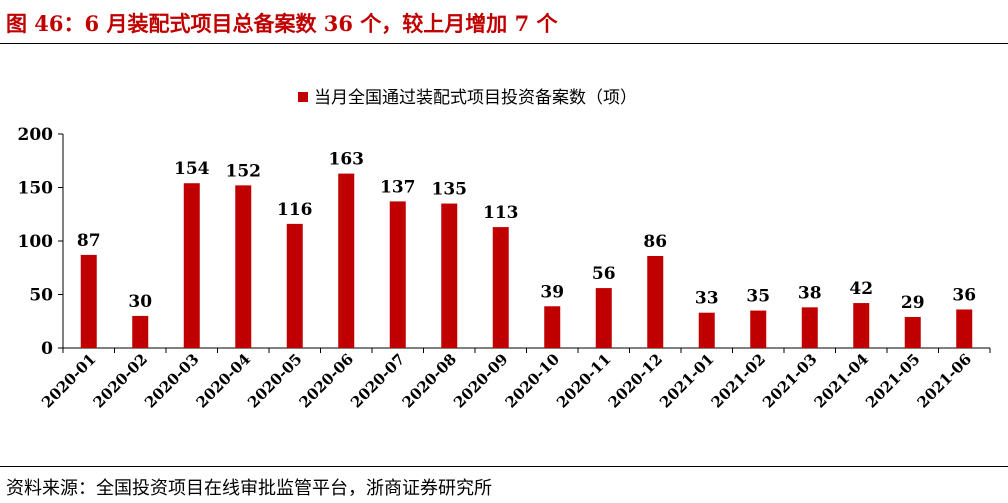 The width and height of the screenshot is (1008, 503). What do you see at coordinates (244, 171) in the screenshot?
I see `data-label: 152` at bounding box center [244, 171].